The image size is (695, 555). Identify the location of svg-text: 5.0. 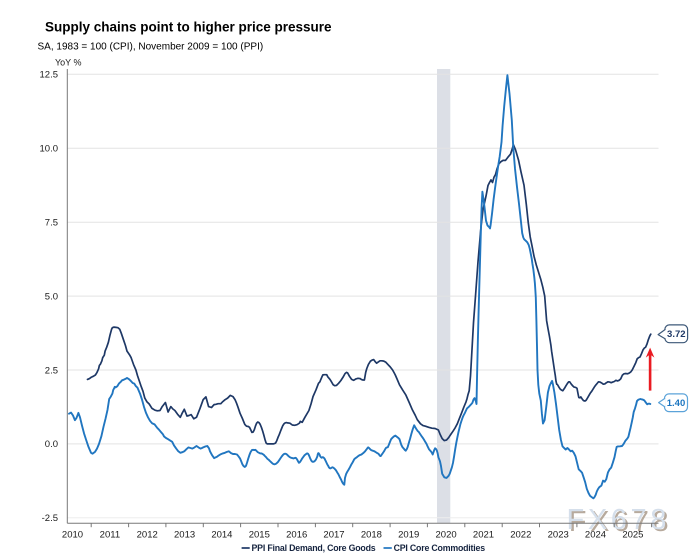
(51, 296).